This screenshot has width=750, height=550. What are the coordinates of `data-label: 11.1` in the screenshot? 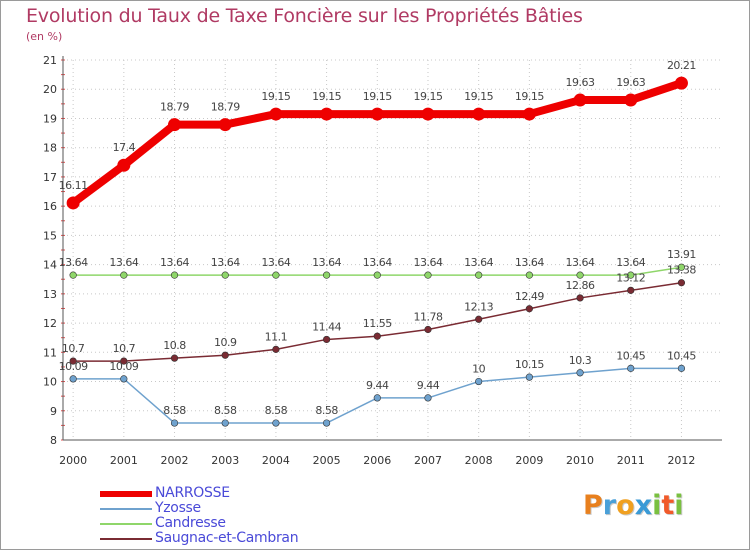 It's located at (276, 336).